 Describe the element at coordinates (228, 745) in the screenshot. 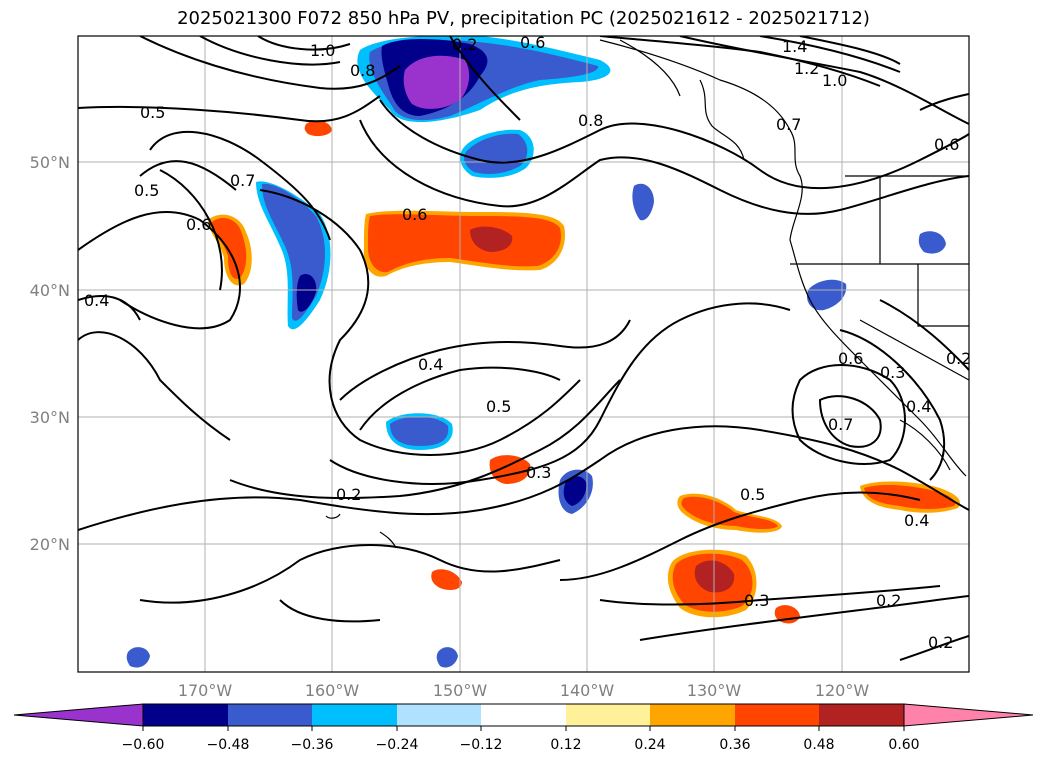

I see `colorbar-tick-label: −0.48` at that location.